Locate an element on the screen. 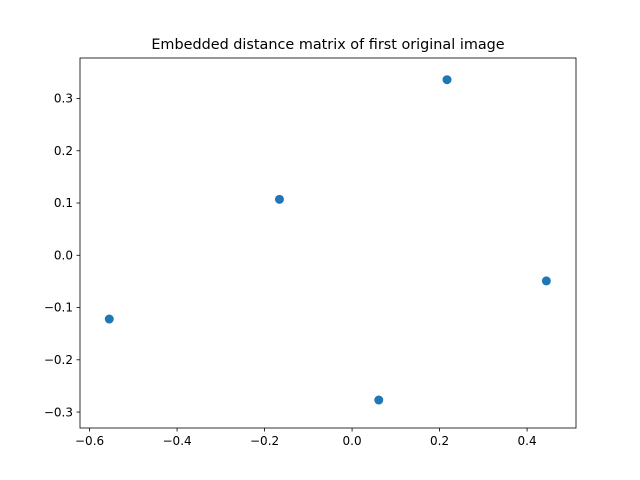 This screenshot has width=640, height=480. x-tick-label: 0.2 is located at coordinates (439, 441).